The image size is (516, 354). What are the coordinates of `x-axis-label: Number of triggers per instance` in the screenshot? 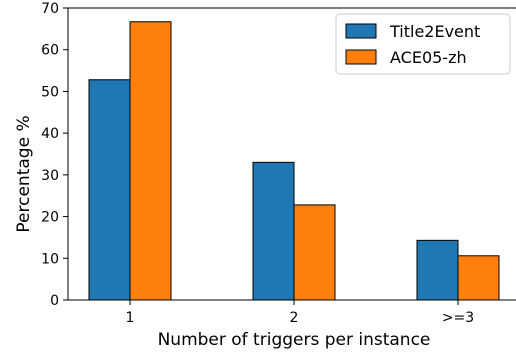 It's located at (294, 340).